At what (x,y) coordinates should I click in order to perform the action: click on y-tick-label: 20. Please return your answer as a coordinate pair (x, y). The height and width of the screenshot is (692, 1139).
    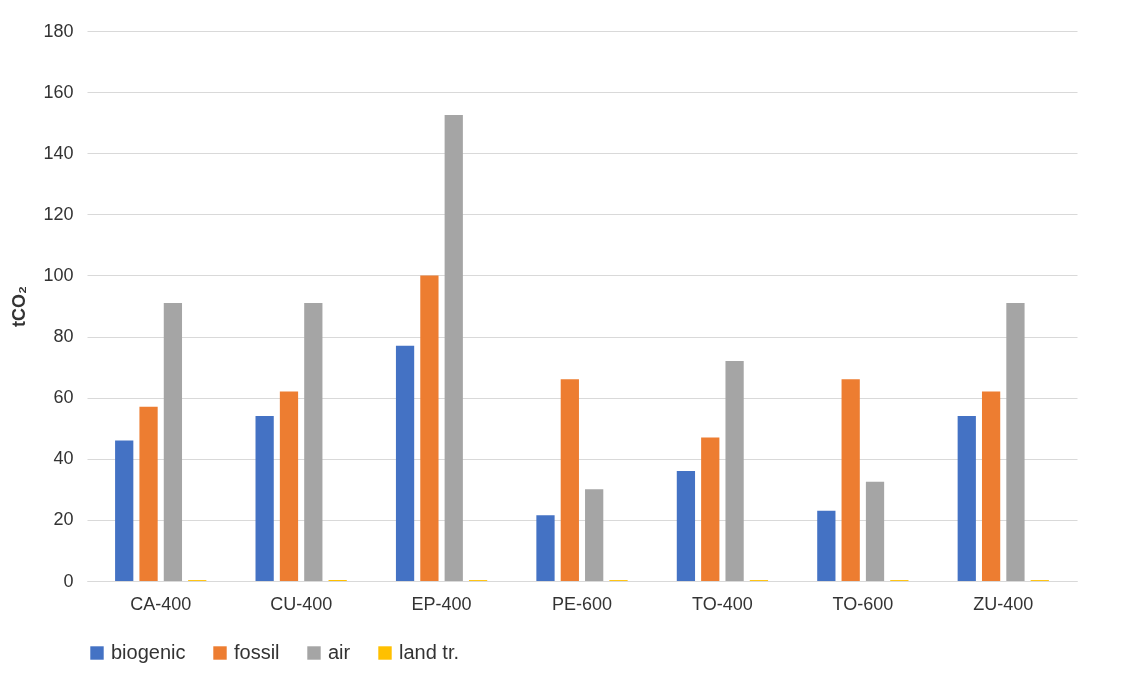
    Looking at the image, I should click on (63, 519).